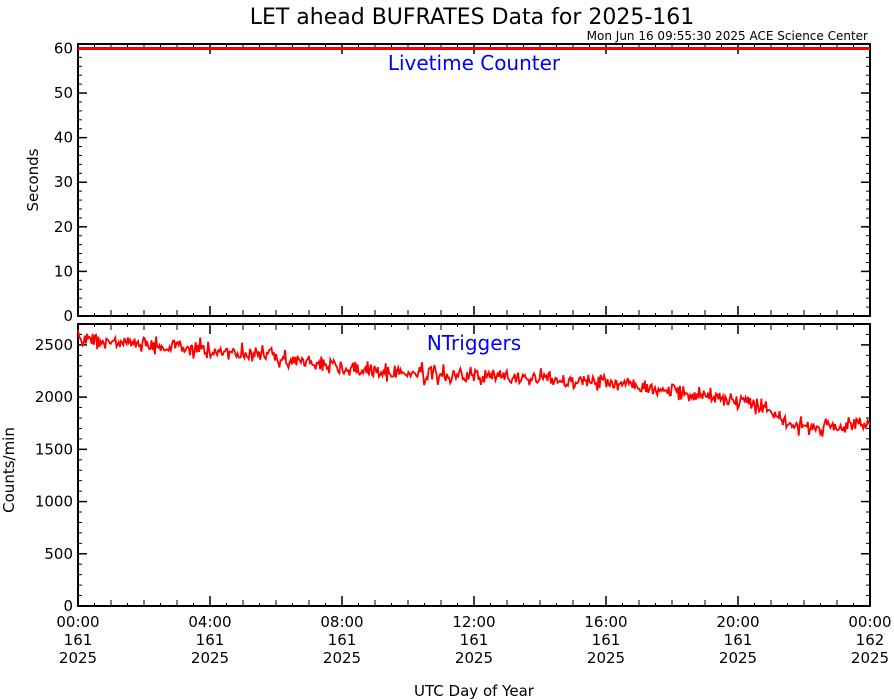  Describe the element at coordinates (605, 622) in the screenshot. I see `xtick-time: 16:00` at that location.